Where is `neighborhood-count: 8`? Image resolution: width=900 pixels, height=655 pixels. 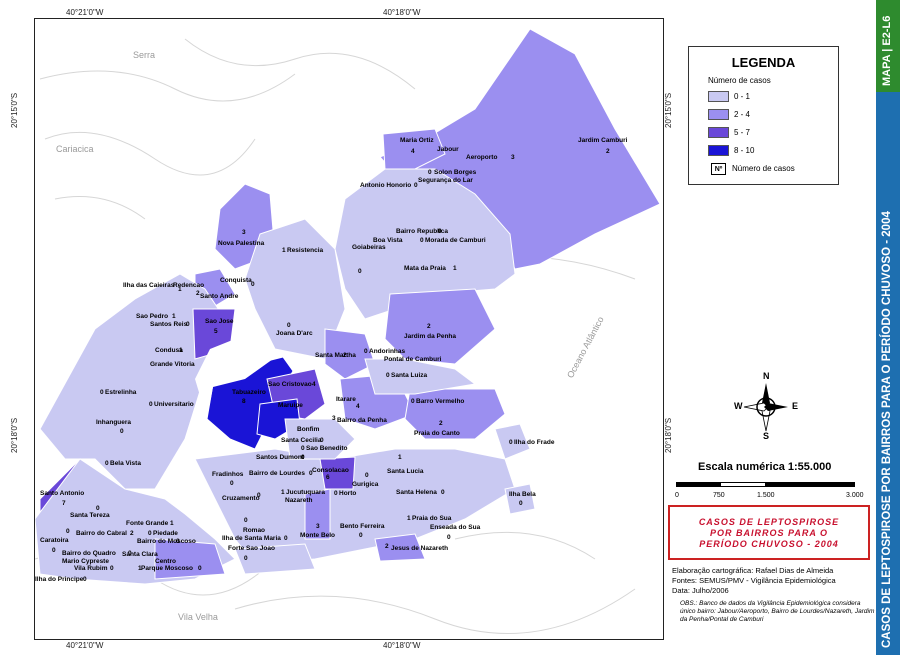
neighborhood-count: 8 is located at coordinates (244, 401).